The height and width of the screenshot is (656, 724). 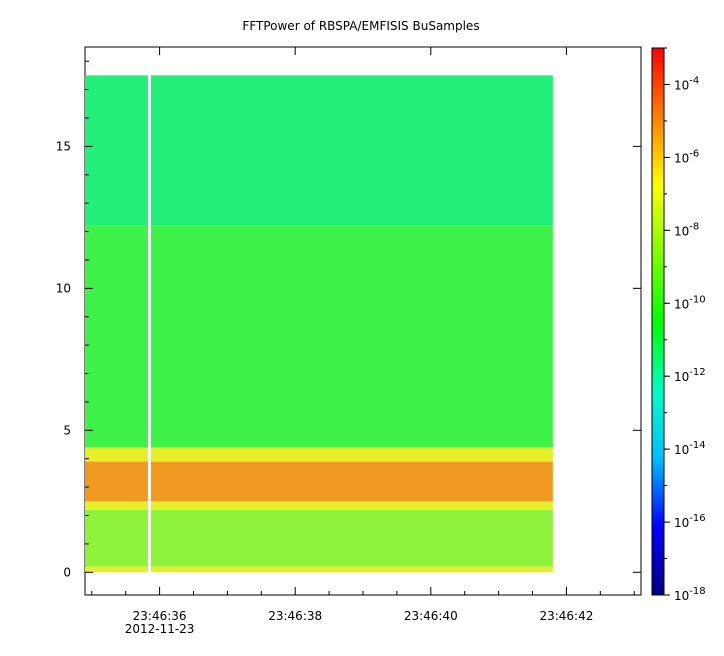 I want to click on colorbar: 10⁻⁴ 10⁻⁶ 10⁻⁸ 10⁻¹⁰ 10⁻¹² 10⁻¹⁴ 10⁻¹⁶ 10⁻¹⁸, so click(x=678, y=325).